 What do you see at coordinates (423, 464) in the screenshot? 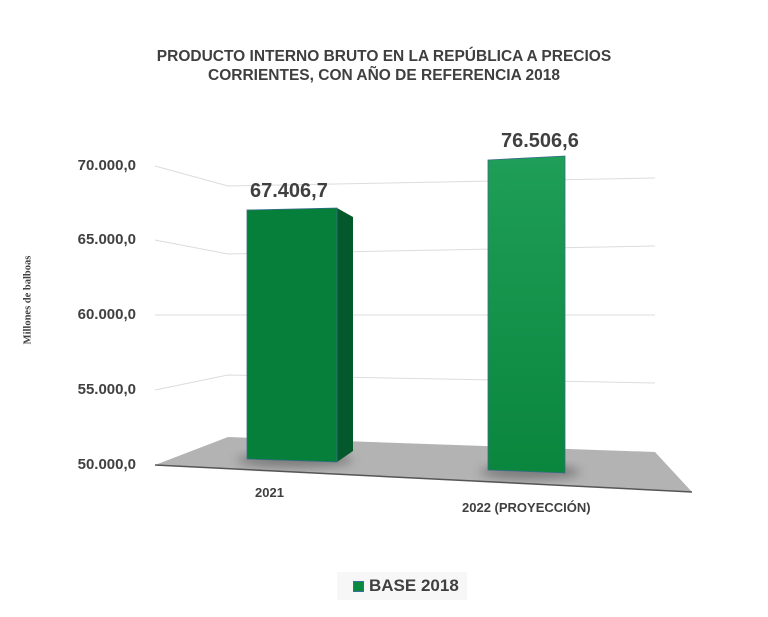
I see `chart-floor` at bounding box center [423, 464].